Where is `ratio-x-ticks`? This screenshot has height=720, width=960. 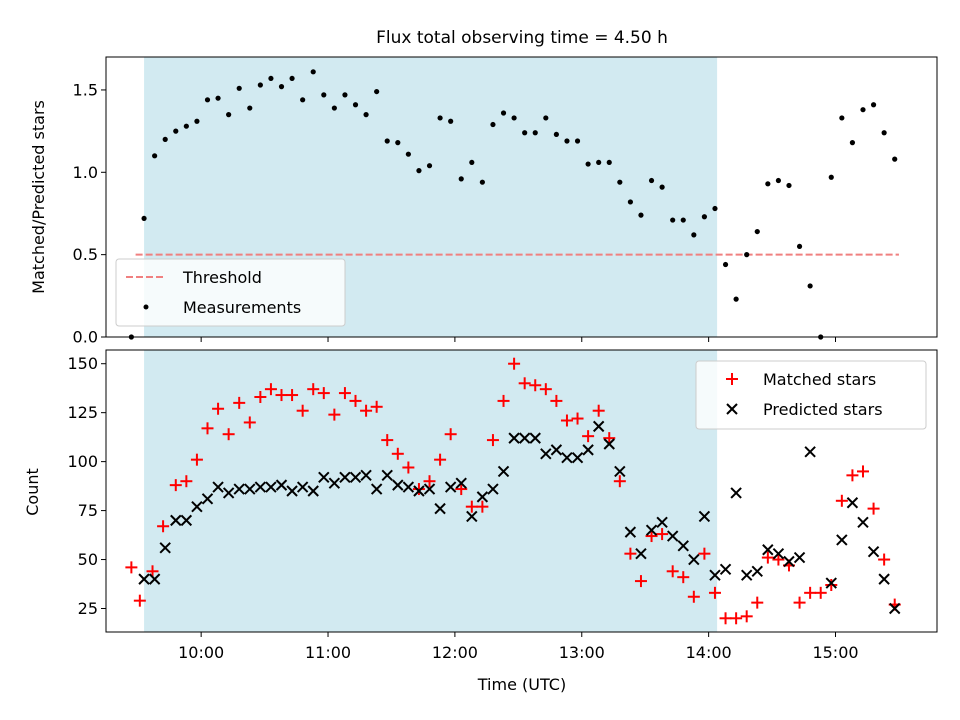
ratio-x-ticks is located at coordinates (518, 339).